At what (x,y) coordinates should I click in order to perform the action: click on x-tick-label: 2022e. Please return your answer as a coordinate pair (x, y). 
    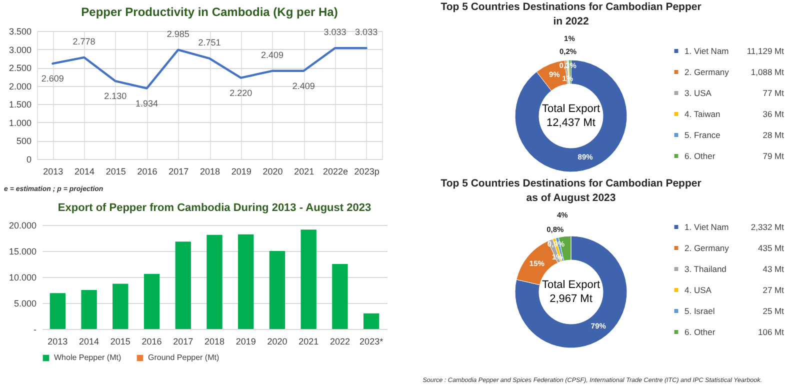
    Looking at the image, I should click on (335, 171).